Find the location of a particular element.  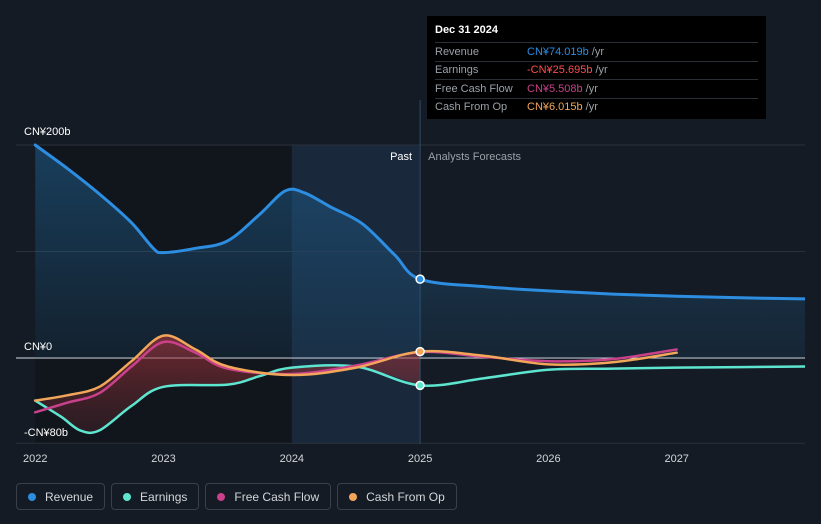

tooltip-row-label: Earnings is located at coordinates (457, 70).